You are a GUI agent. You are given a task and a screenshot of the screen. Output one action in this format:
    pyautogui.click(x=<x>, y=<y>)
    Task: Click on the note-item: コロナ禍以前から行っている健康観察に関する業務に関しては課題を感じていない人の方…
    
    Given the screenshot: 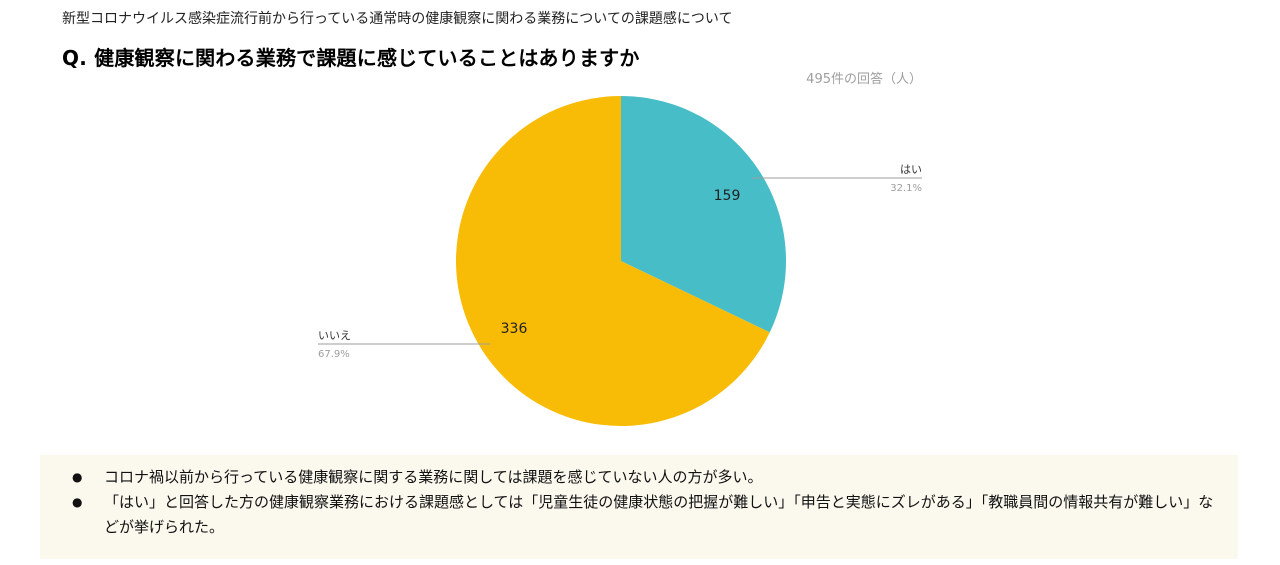 What is the action you would take?
    pyautogui.click(x=645, y=477)
    